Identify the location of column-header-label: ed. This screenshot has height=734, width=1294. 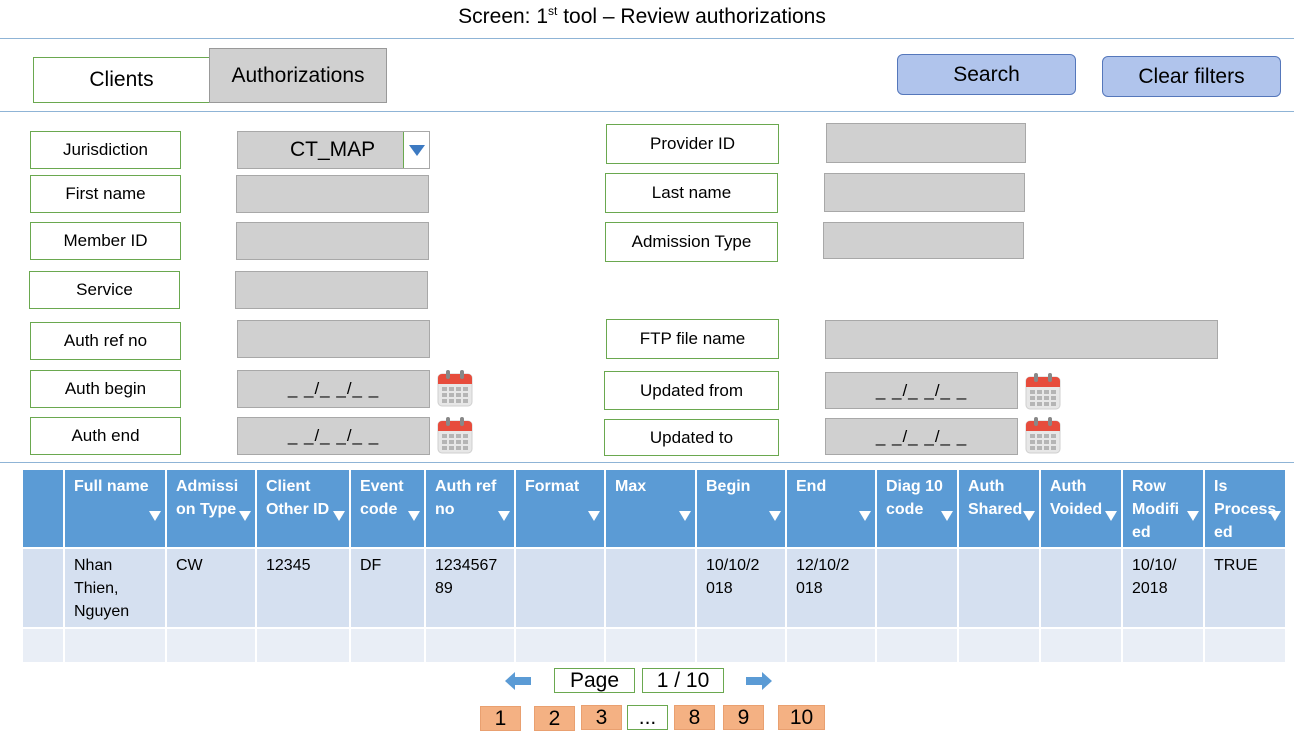
(1223, 532).